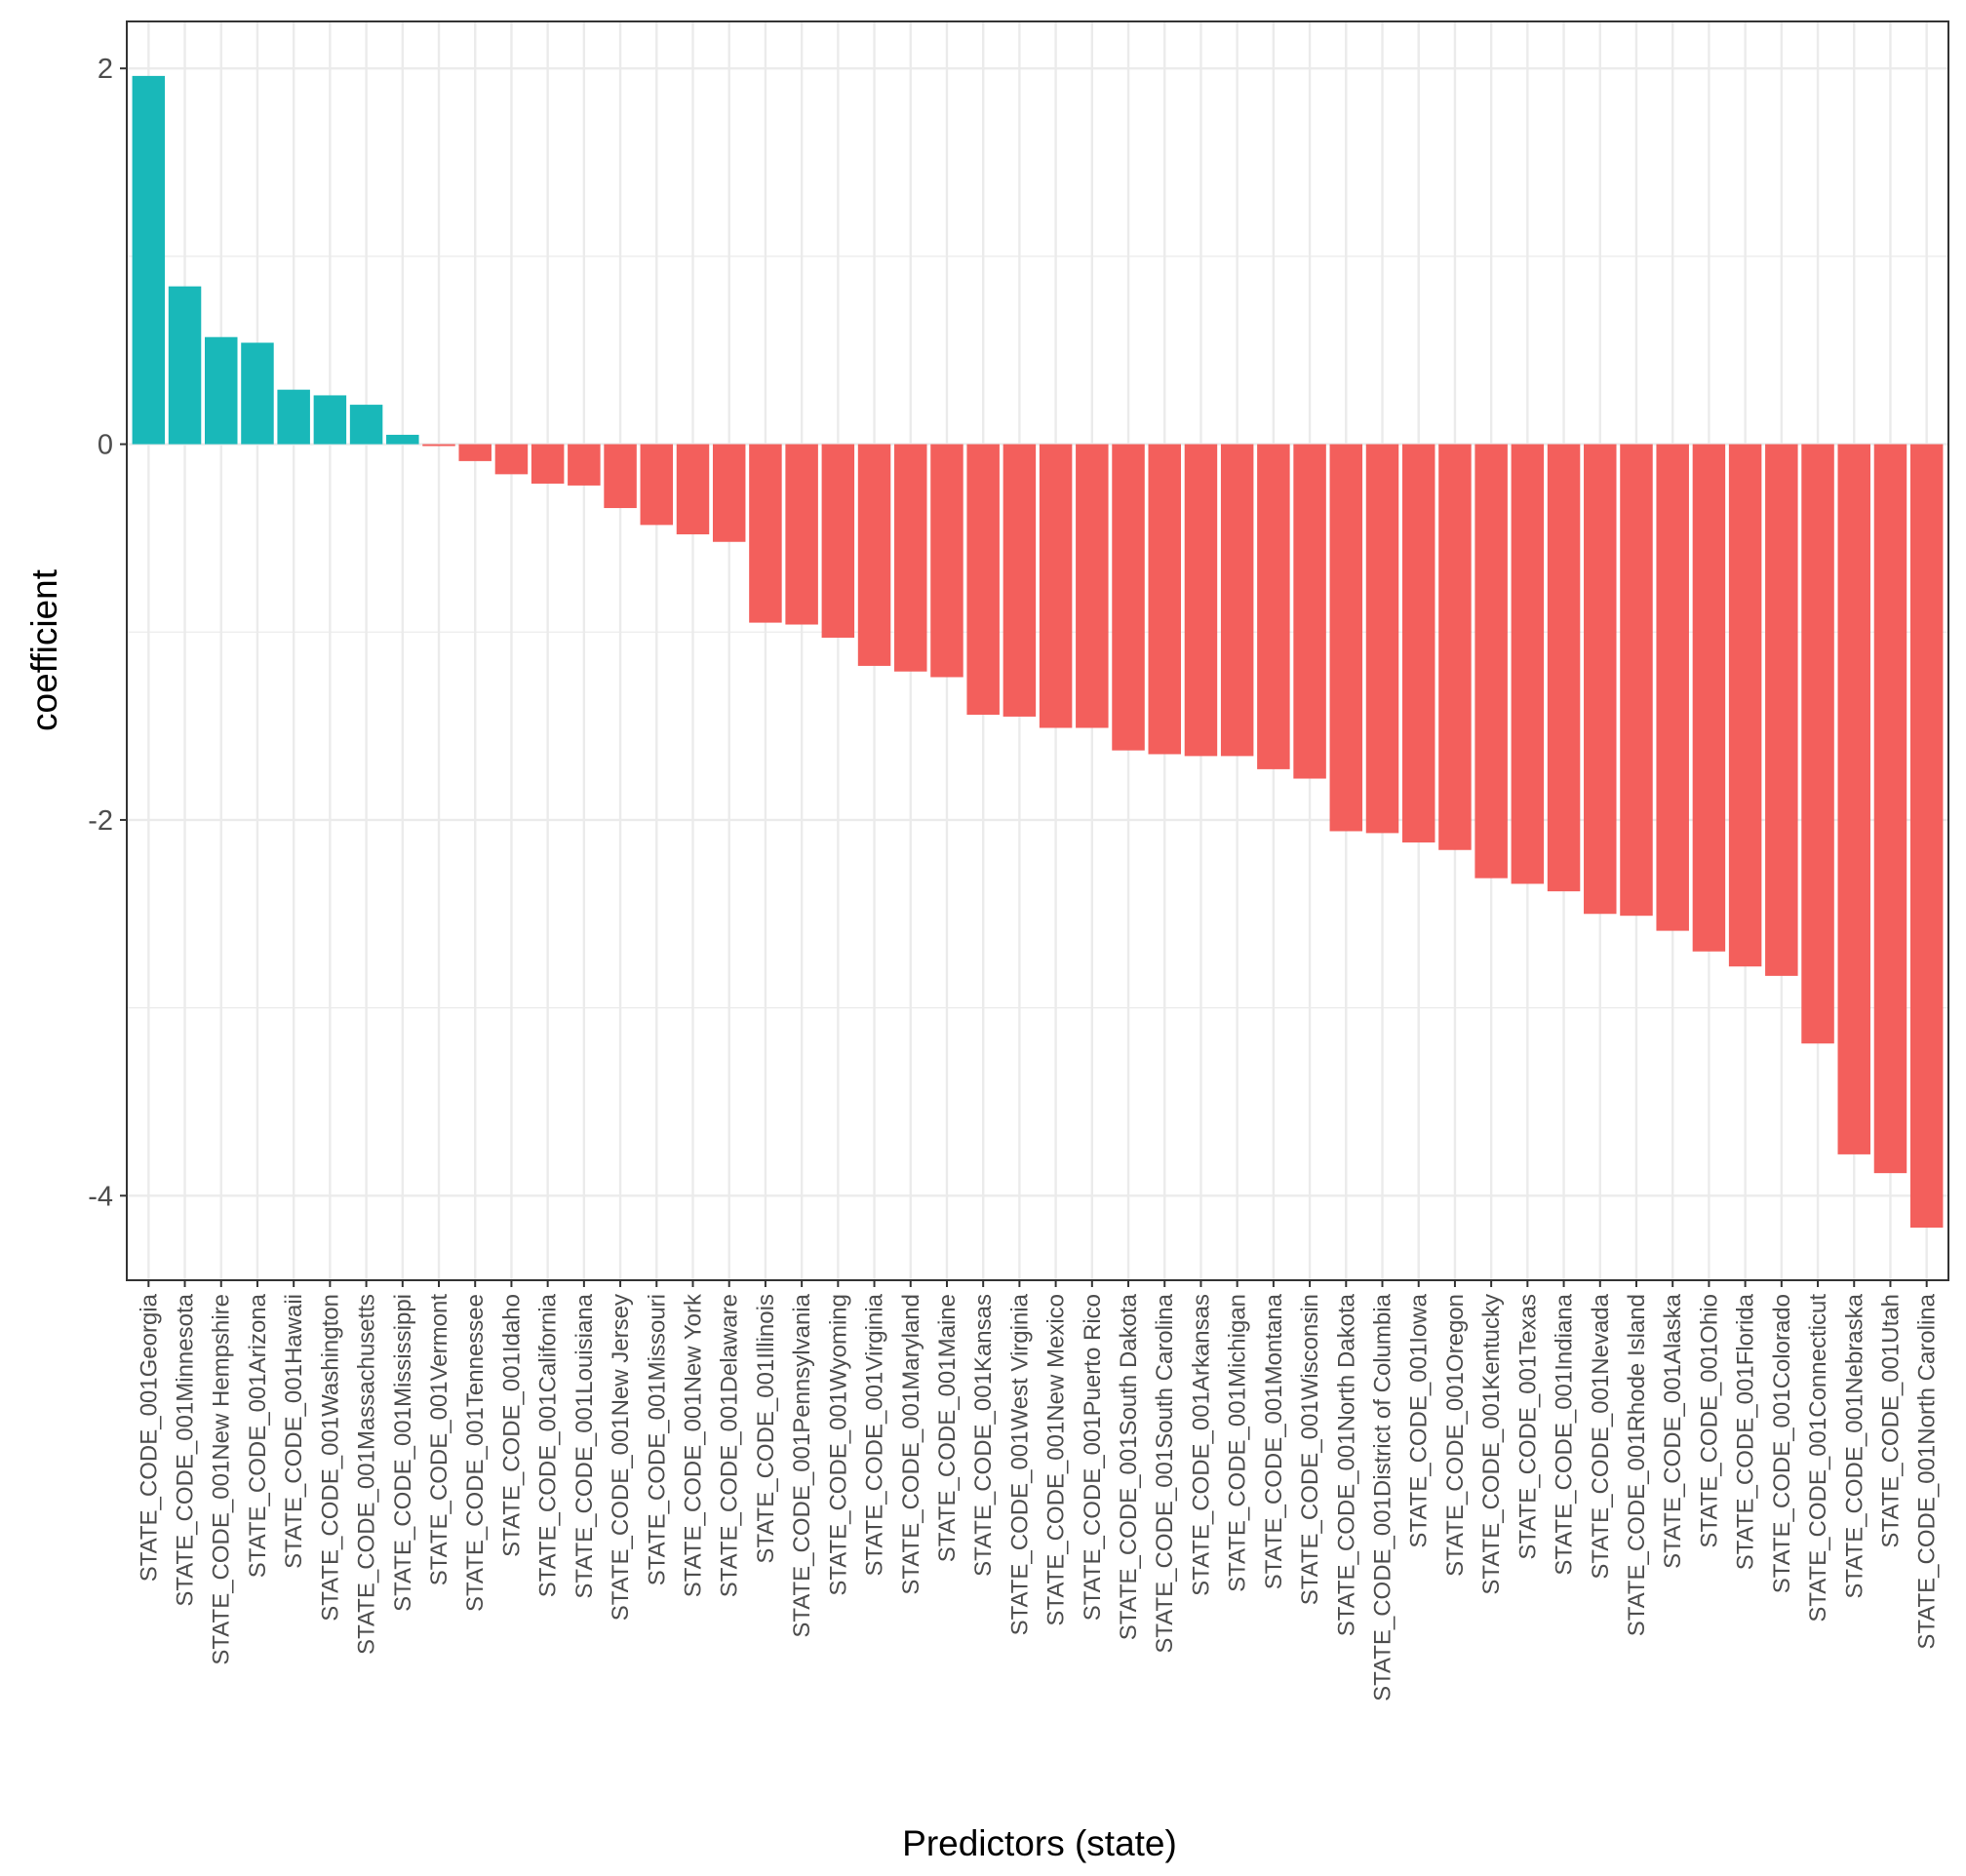 The width and height of the screenshot is (1966, 1876). I want to click on y-tick-label: 0, so click(106, 445).